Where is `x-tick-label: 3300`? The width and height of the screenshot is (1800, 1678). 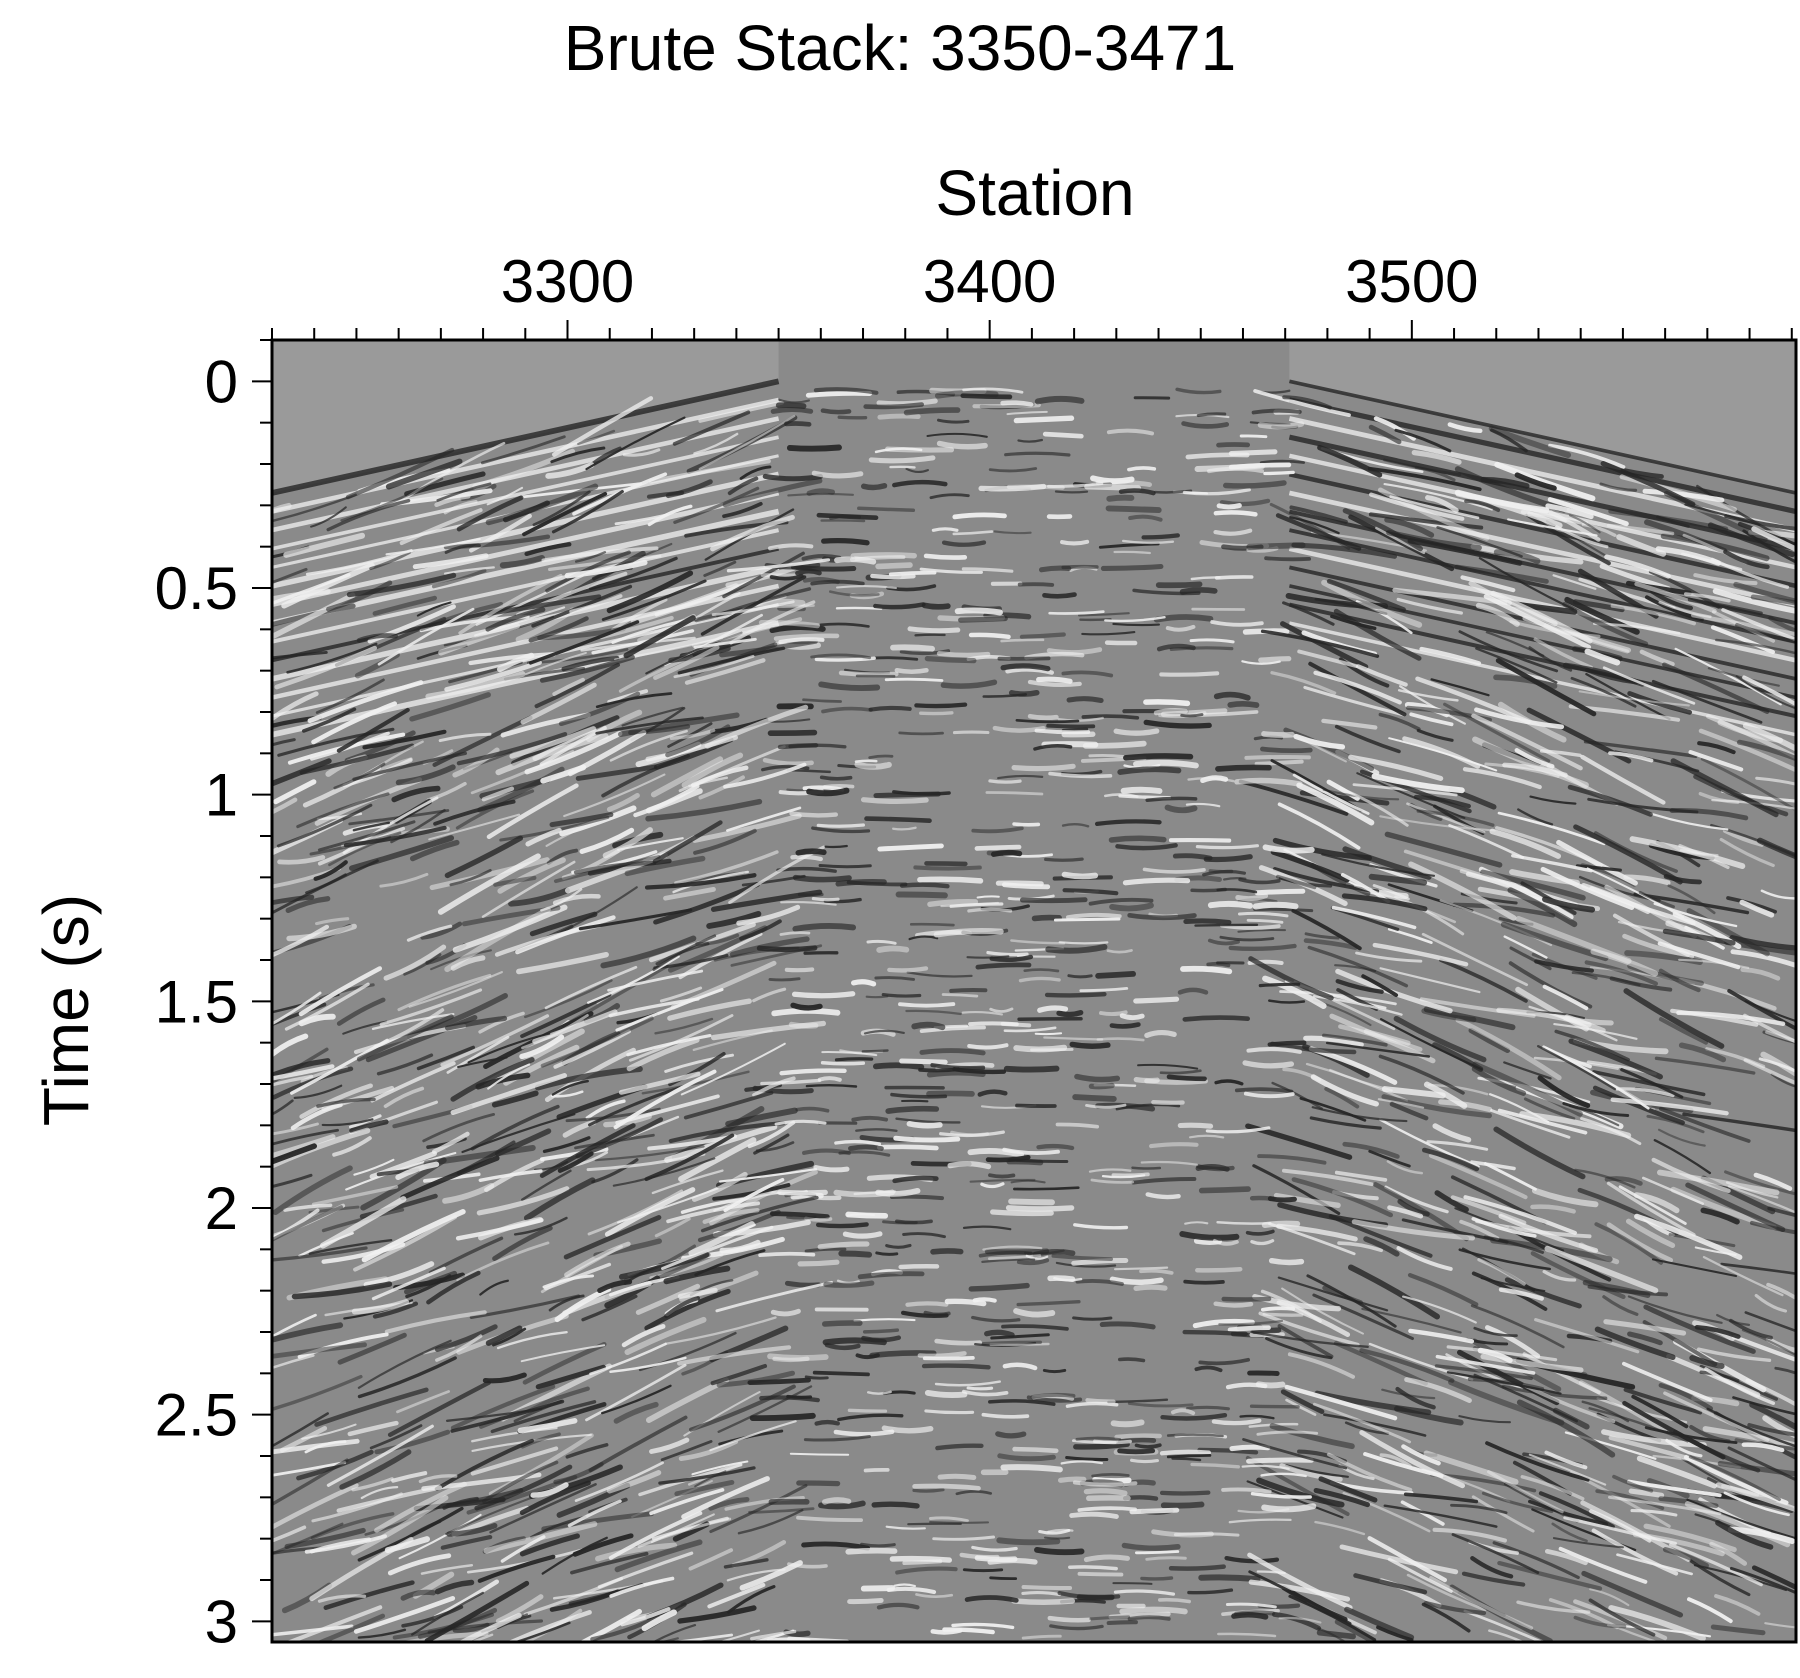 x-tick-label: 3300 is located at coordinates (567, 281).